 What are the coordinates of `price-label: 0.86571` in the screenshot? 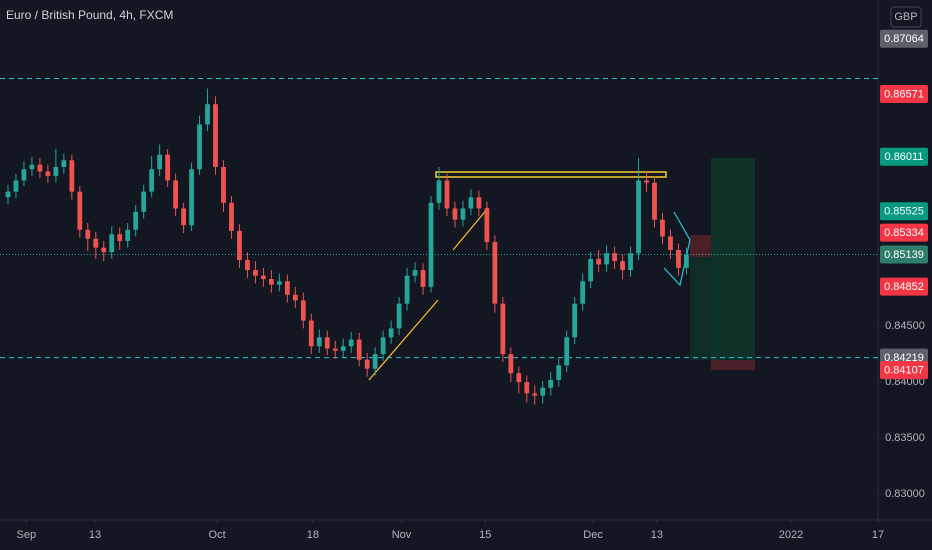 It's located at (904, 94).